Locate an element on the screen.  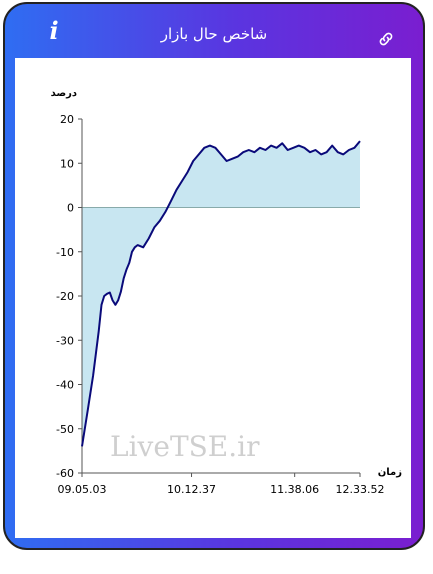
x-tick-label: 09.05.03 is located at coordinates (82, 489).